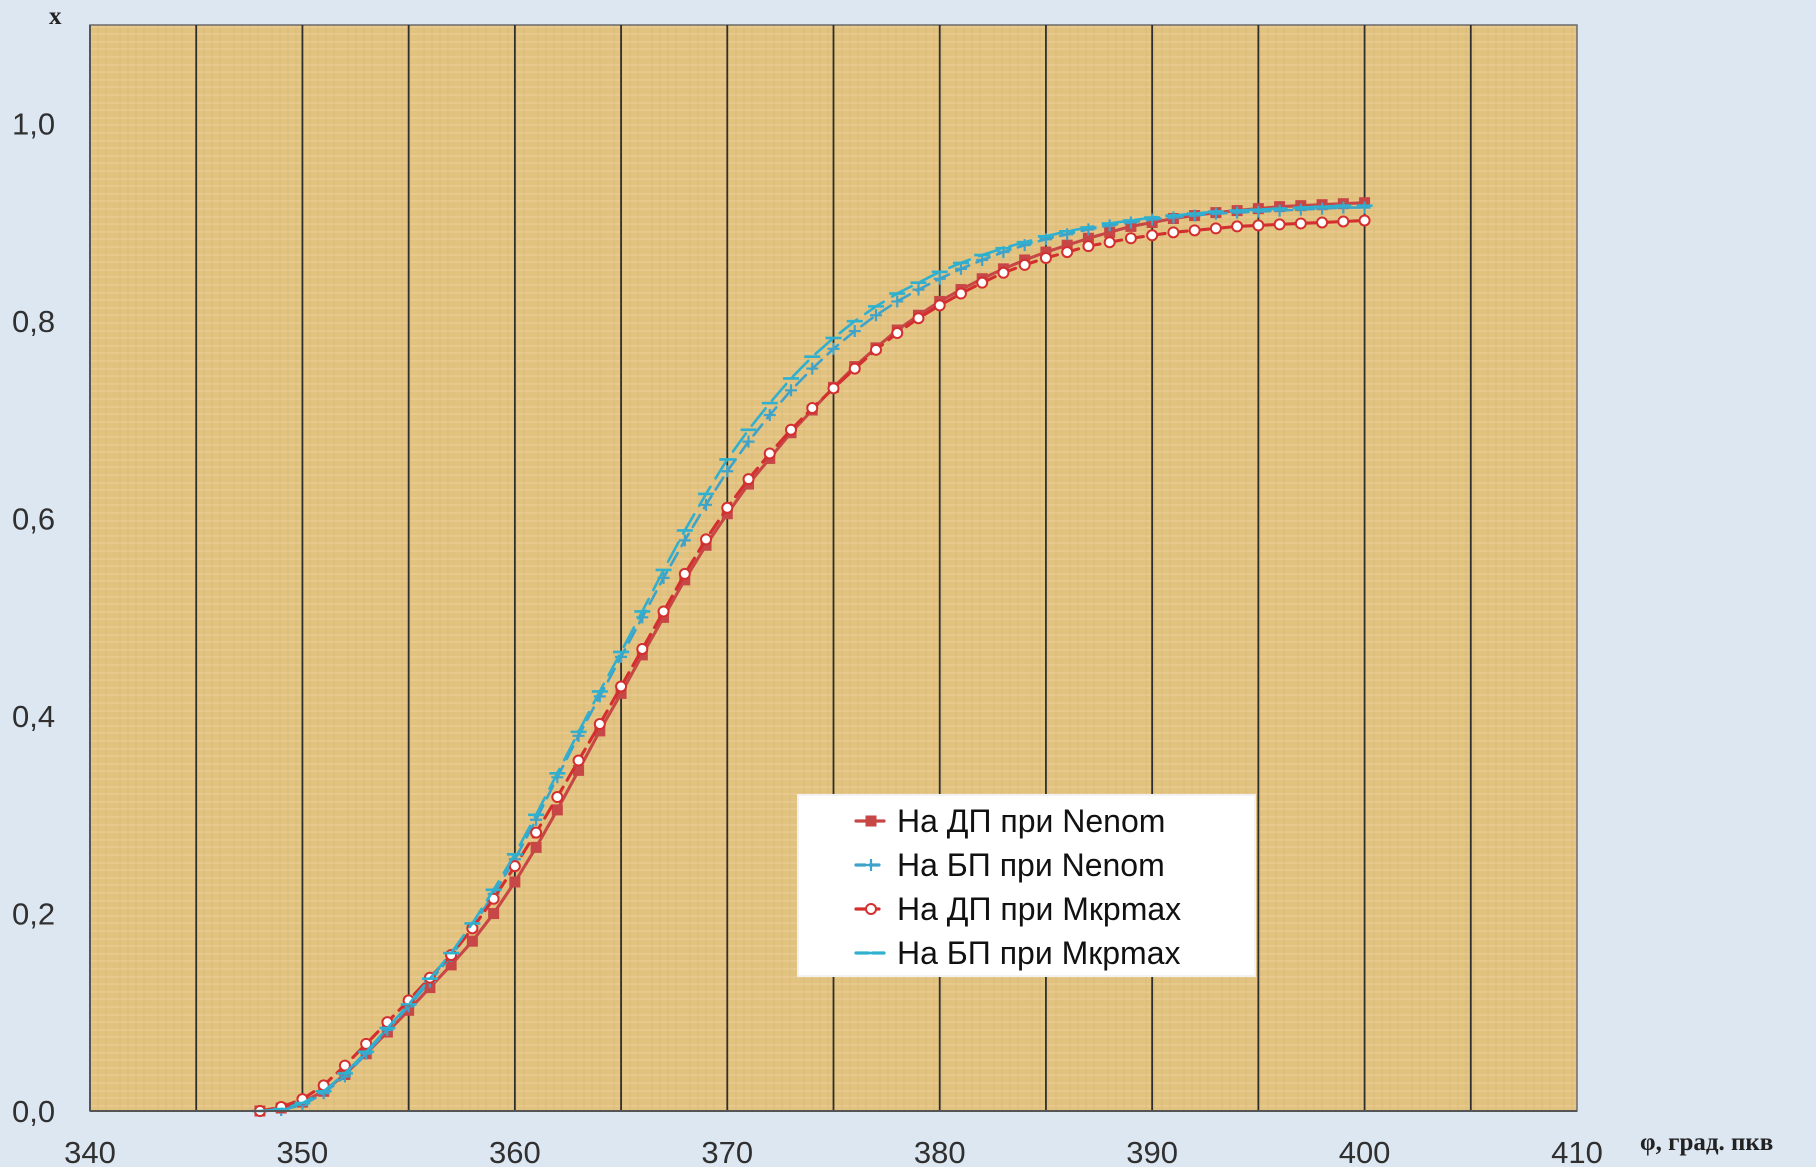  I want to click on legend-item-1: На ДП при Nenom, so click(1009, 821).